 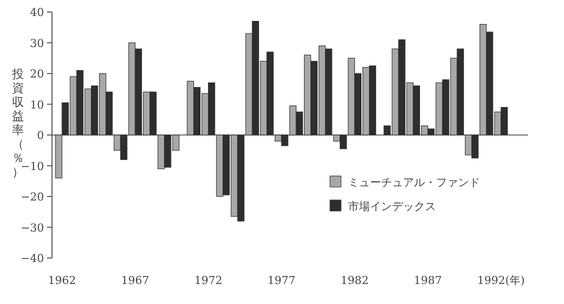 What do you see at coordinates (32, 258) in the screenshot?
I see `y-tick-label: −40` at bounding box center [32, 258].